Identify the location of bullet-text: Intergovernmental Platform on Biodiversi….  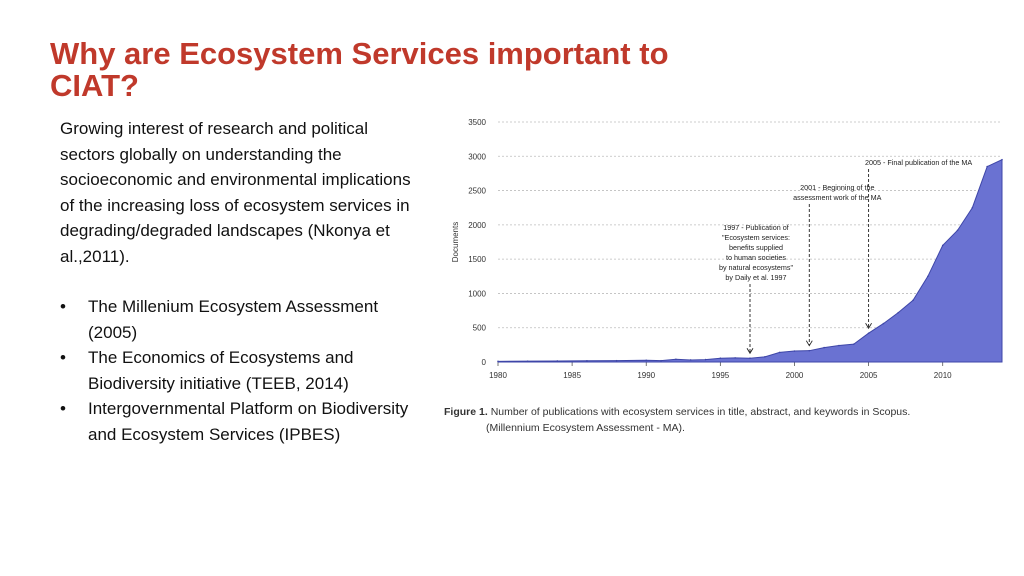
(248, 421).